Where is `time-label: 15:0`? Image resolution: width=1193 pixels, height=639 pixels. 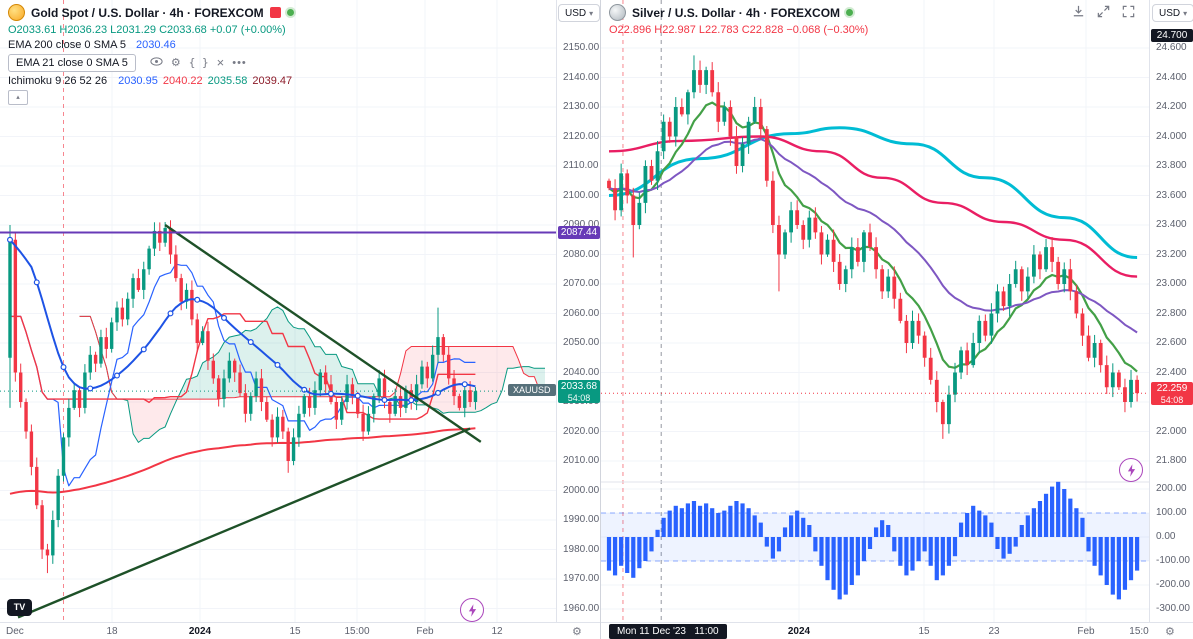 time-label: 15:0 is located at coordinates (1139, 631).